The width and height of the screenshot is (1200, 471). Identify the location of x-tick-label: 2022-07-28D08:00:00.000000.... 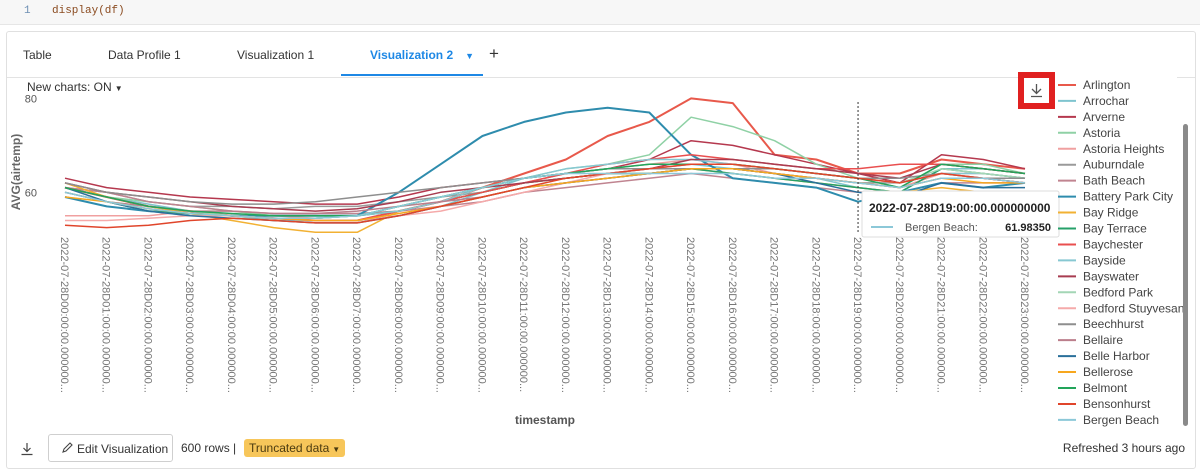
(398, 315).